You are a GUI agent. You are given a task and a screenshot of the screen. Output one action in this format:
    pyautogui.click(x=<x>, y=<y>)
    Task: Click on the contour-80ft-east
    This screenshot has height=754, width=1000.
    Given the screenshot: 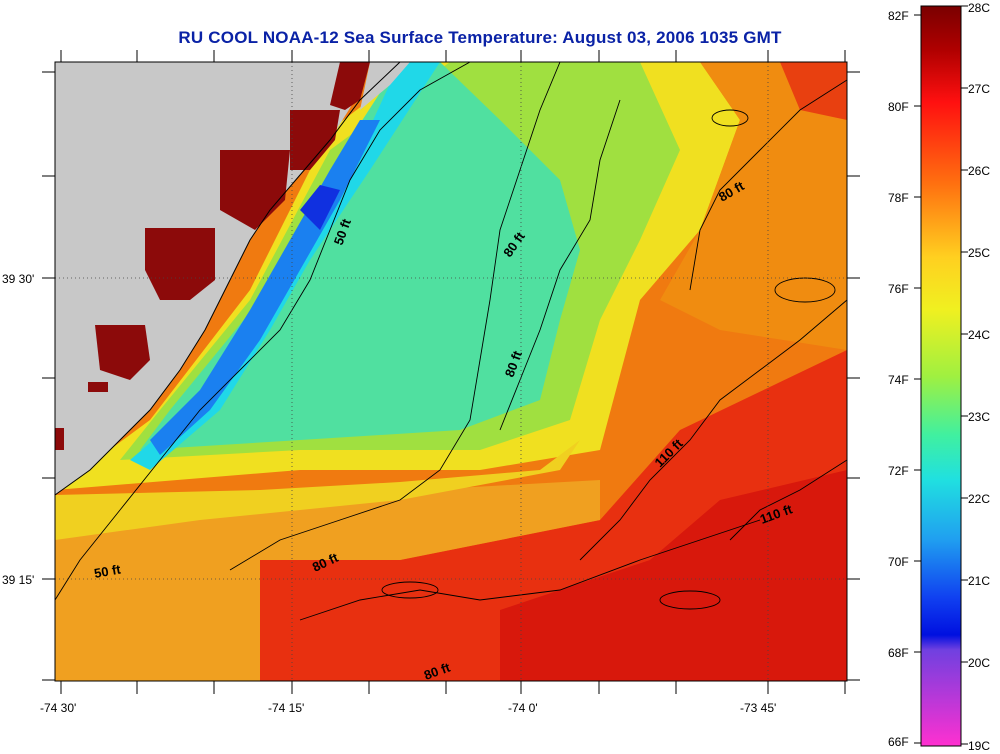 What is the action you would take?
    pyautogui.click(x=768, y=185)
    